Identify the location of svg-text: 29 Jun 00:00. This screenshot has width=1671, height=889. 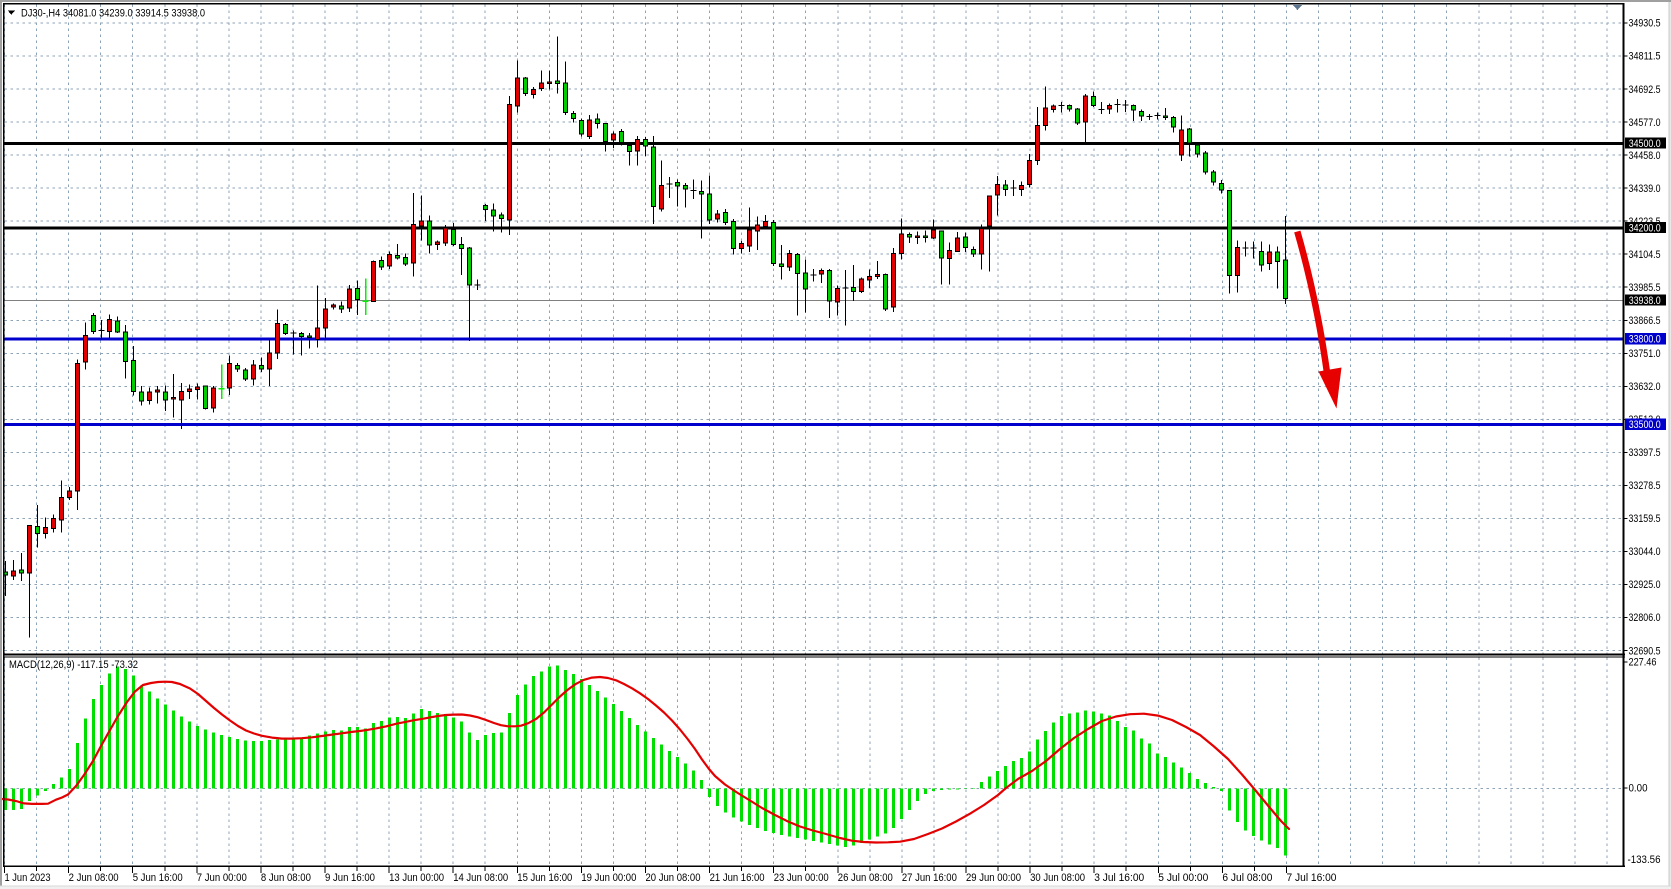
(993, 878).